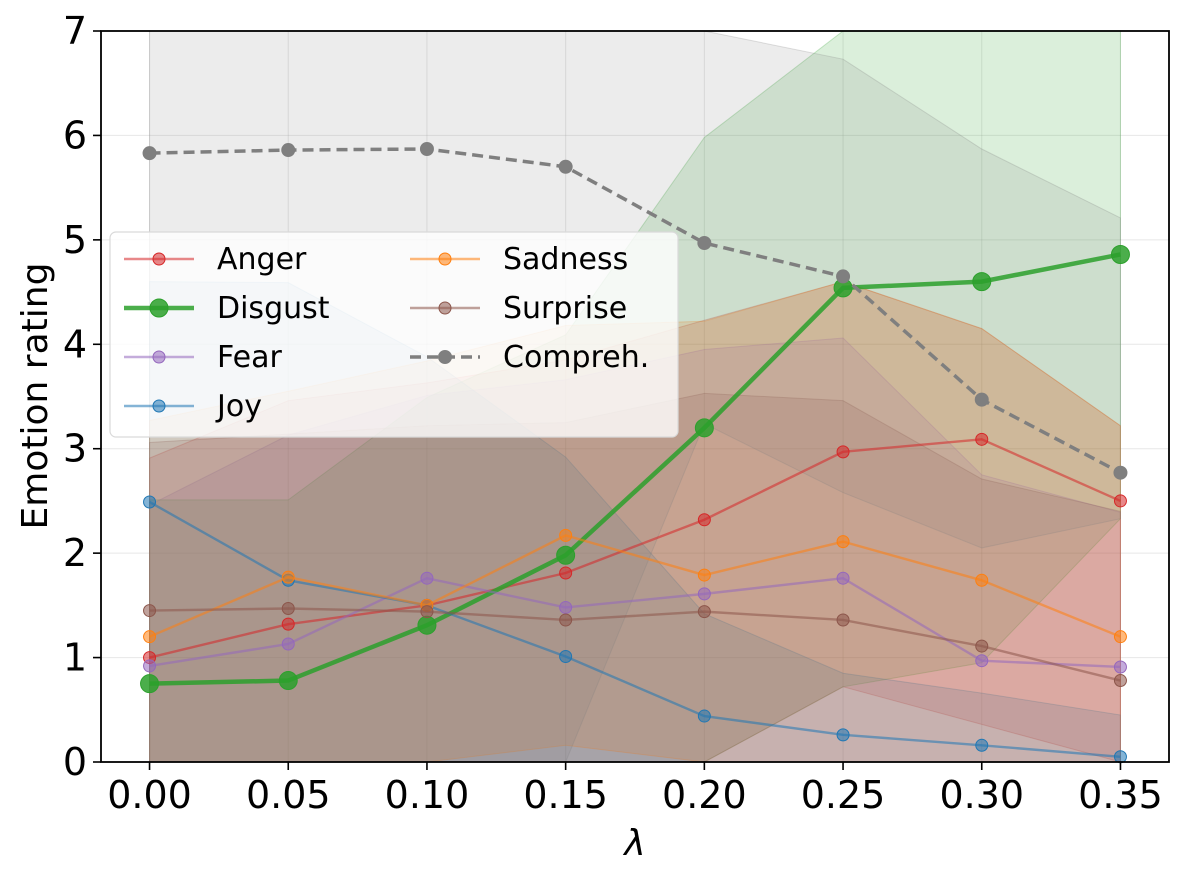  What do you see at coordinates (445, 308) in the screenshot?
I see `legend-marker-surprise` at bounding box center [445, 308].